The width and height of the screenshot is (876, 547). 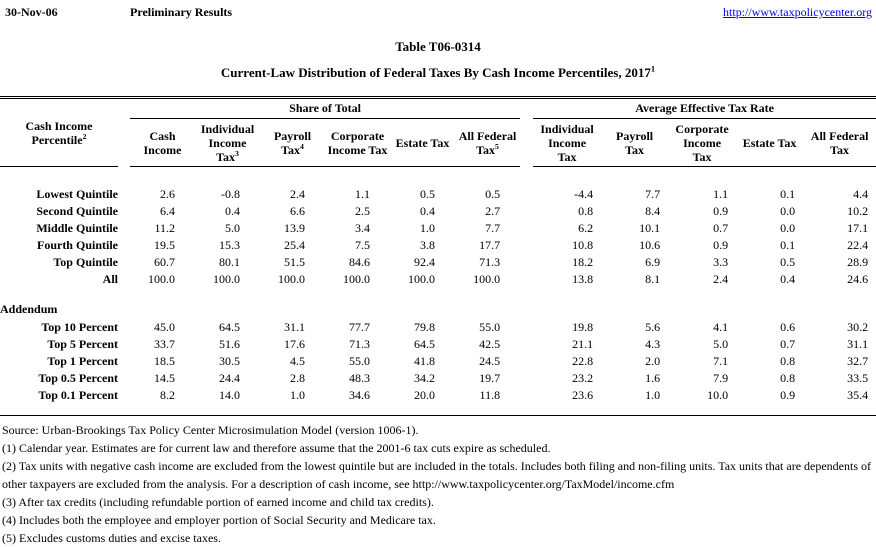 What do you see at coordinates (110, 278) in the screenshot?
I see `row-label: All` at bounding box center [110, 278].